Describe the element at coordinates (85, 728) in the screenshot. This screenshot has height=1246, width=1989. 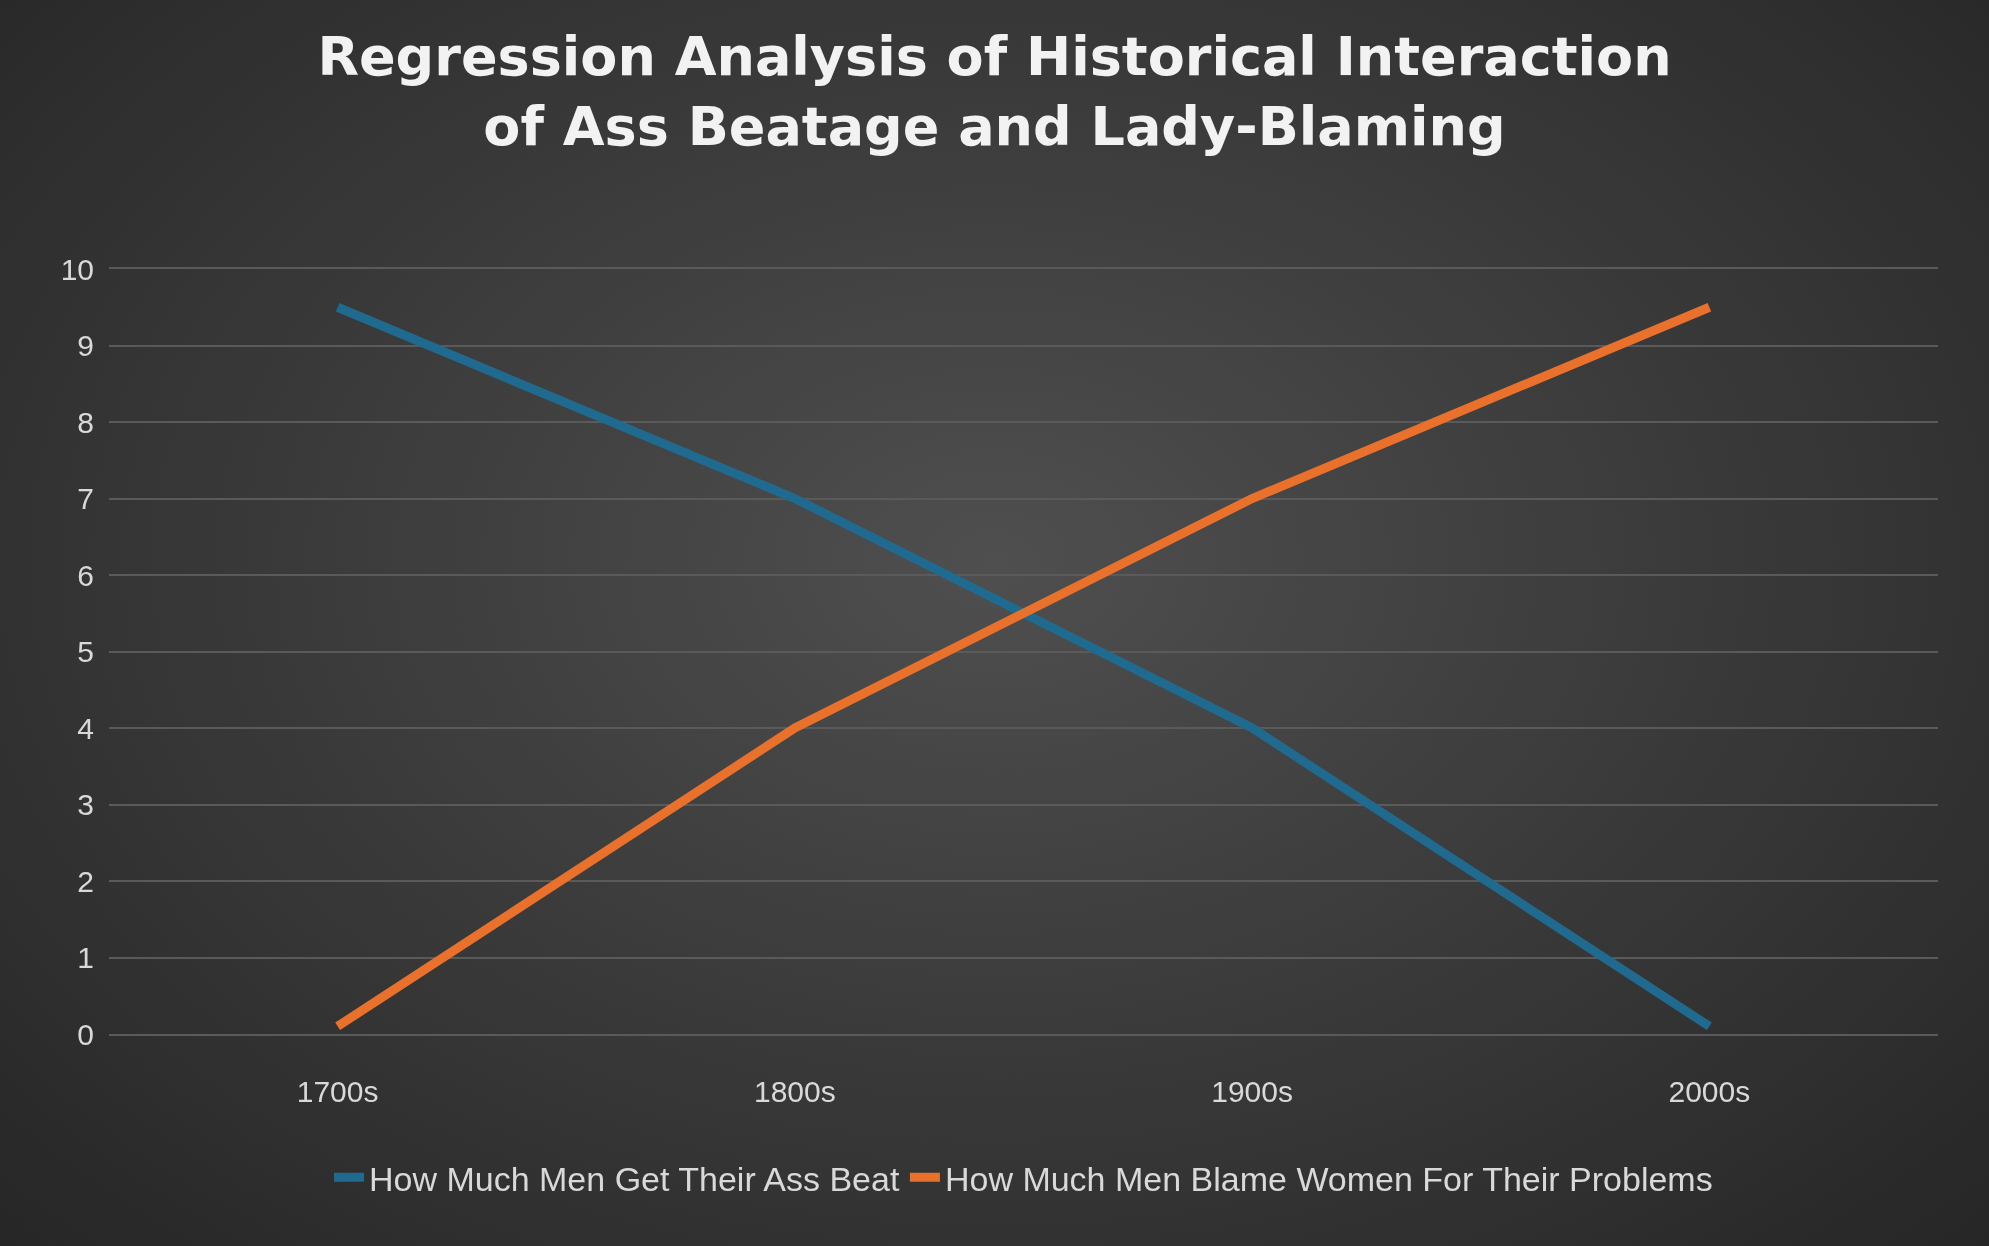
I see `y-tick-label: 4` at that location.